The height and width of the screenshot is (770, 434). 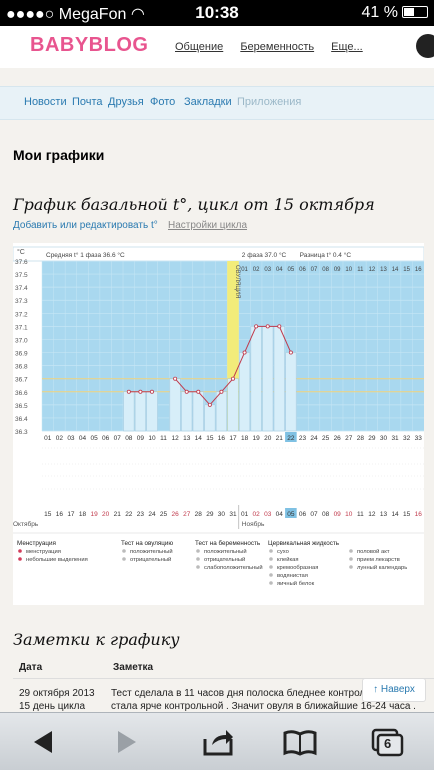 I want to click on avatar, so click(x=425, y=46).